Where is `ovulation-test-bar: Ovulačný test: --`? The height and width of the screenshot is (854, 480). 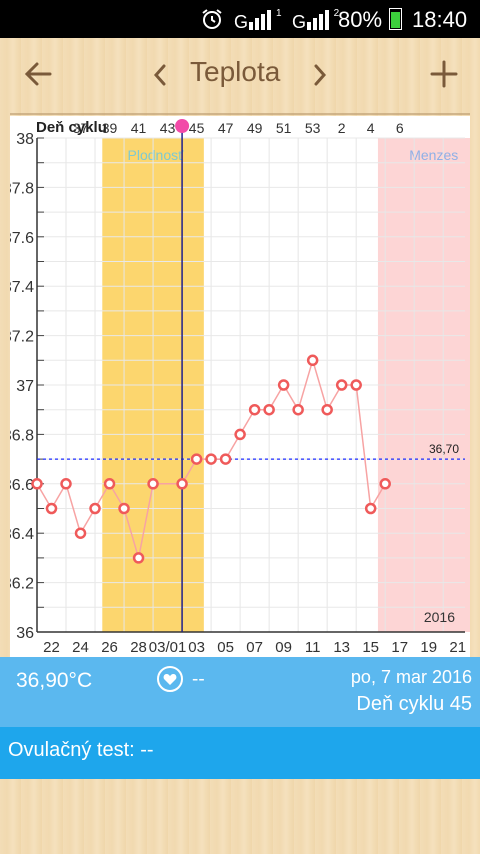 ovulation-test-bar: Ovulačný test: -- is located at coordinates (240, 753).